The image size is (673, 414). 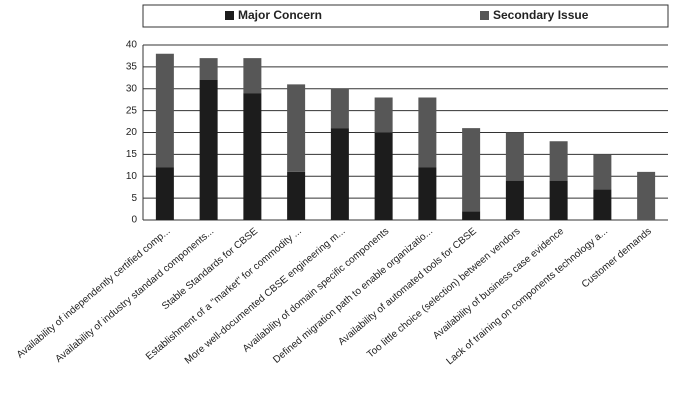 What do you see at coordinates (132, 67) in the screenshot?
I see `y-tick-label: 35` at bounding box center [132, 67].